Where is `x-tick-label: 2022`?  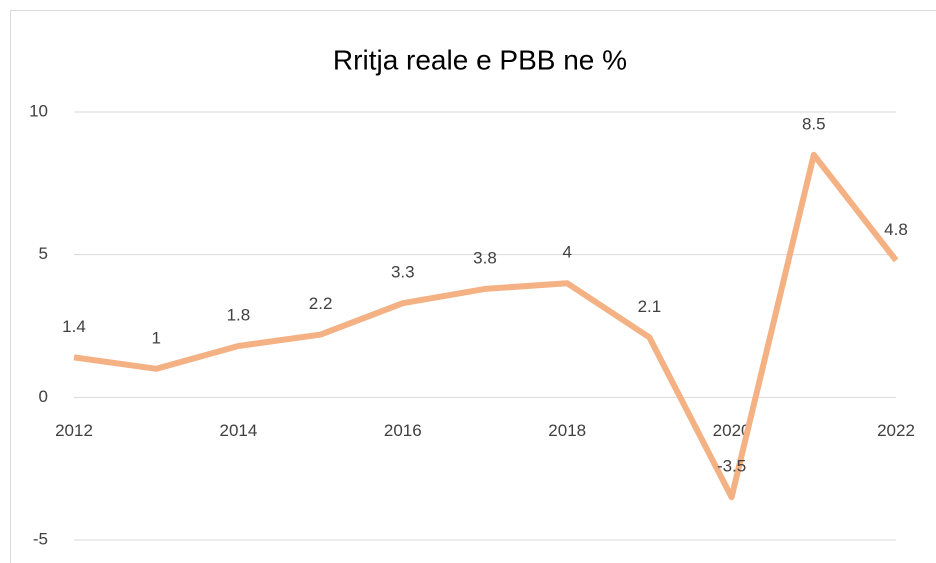
x-tick-label: 2022 is located at coordinates (896, 430).